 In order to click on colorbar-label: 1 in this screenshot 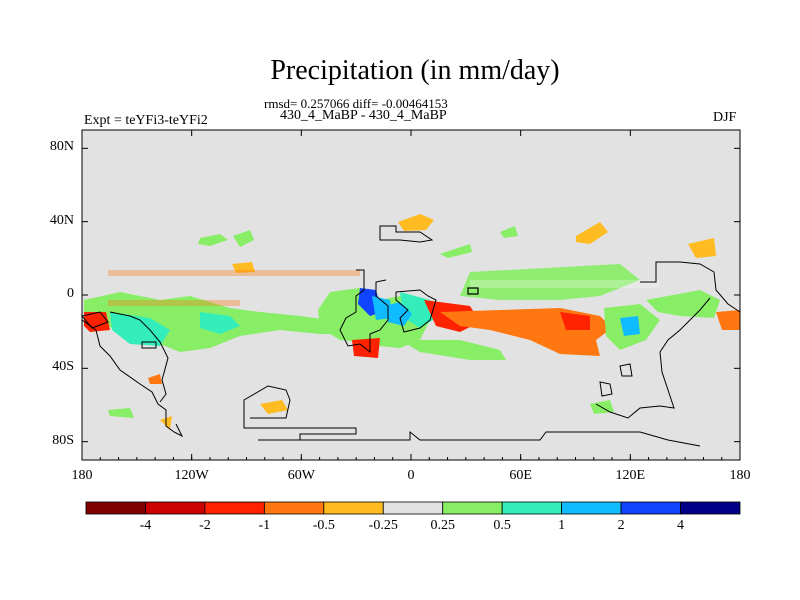, I will do `click(562, 525)`.